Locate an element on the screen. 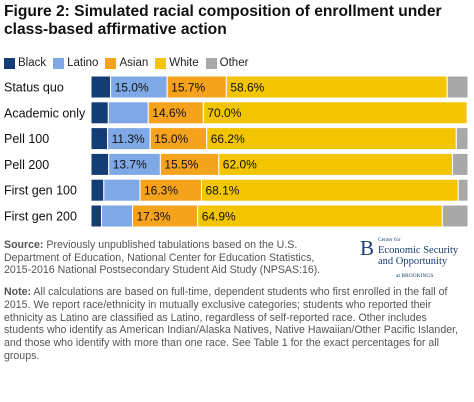 The width and height of the screenshot is (474, 402). legend-item-black: Black is located at coordinates (25, 63).